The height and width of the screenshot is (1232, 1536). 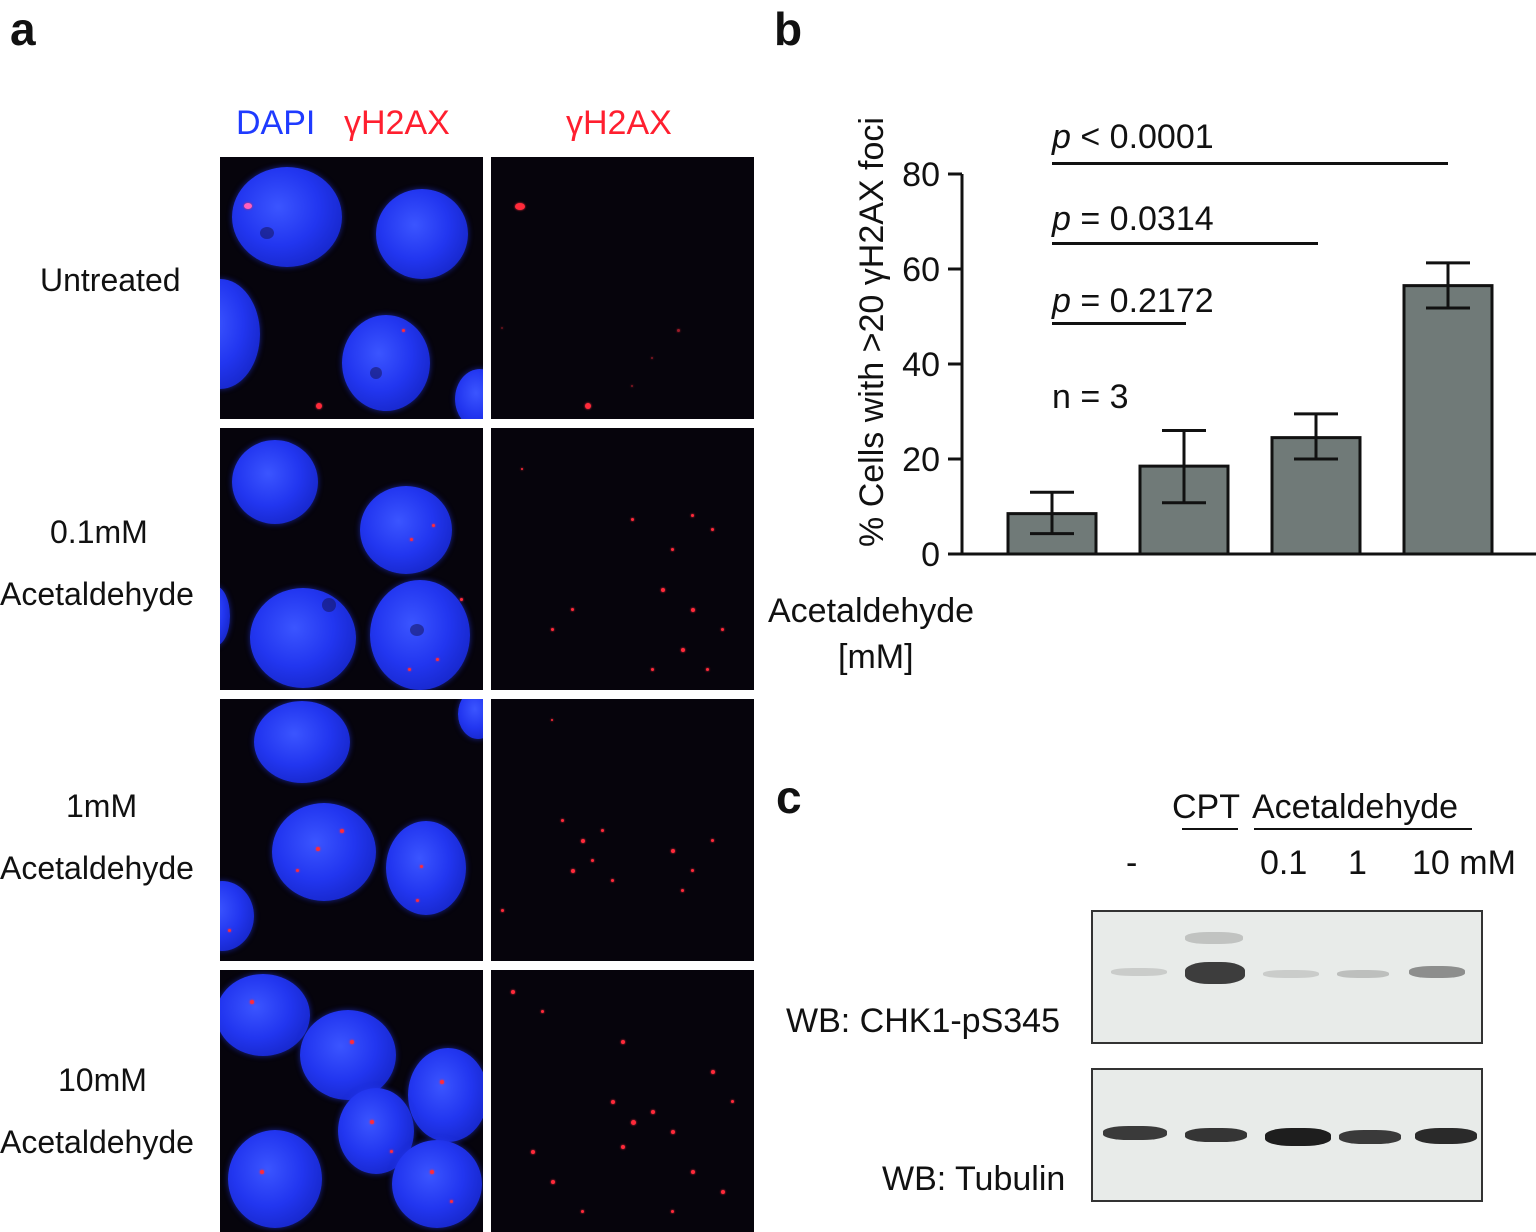 What do you see at coordinates (1139, 972) in the screenshot?
I see `chk1-band-untreated` at bounding box center [1139, 972].